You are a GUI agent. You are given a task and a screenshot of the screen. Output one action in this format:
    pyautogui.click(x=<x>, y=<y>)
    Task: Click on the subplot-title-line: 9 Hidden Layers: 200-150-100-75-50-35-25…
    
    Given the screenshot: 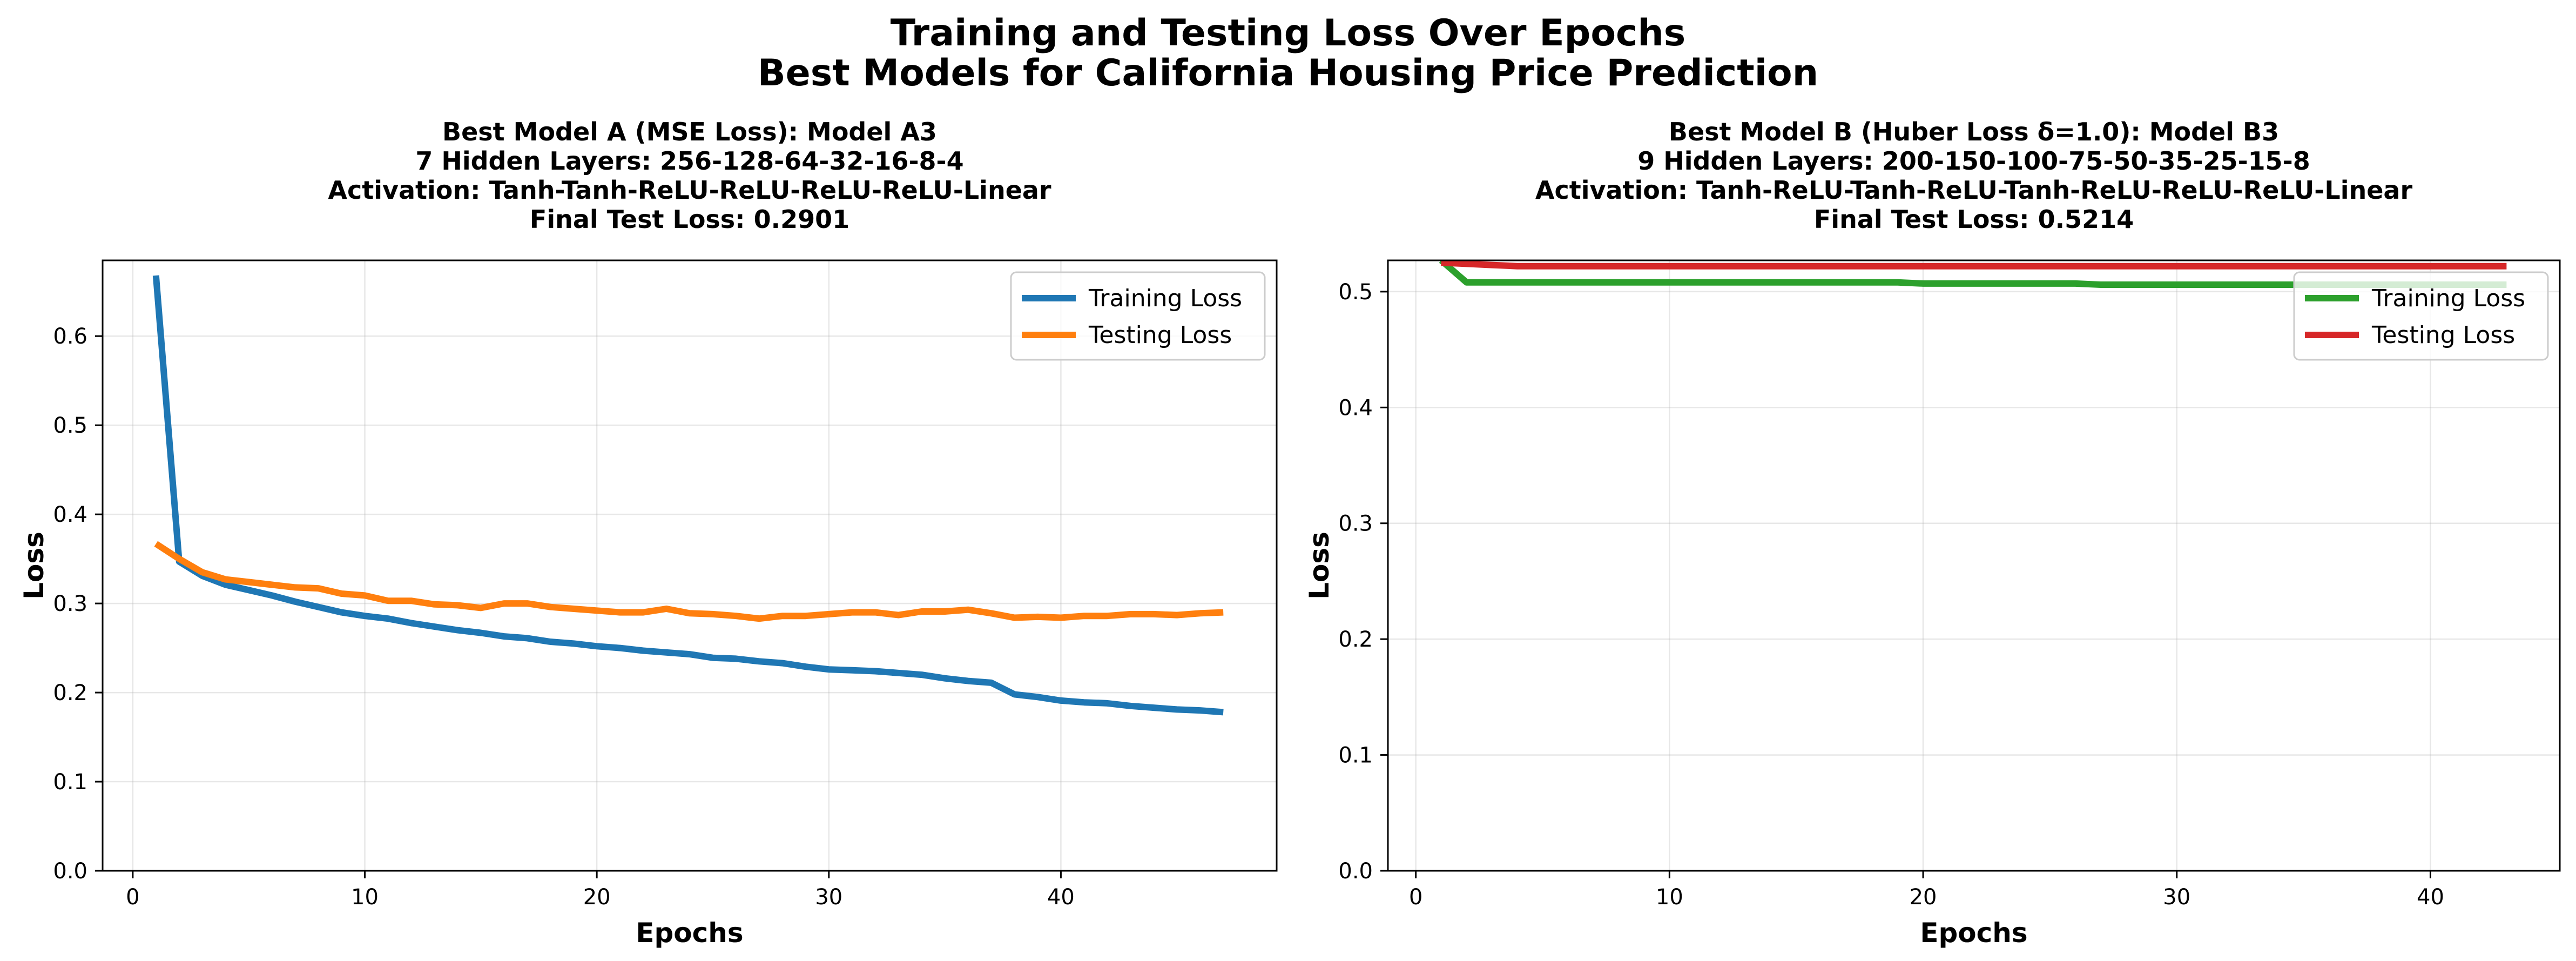 What is the action you would take?
    pyautogui.click(x=1973, y=161)
    